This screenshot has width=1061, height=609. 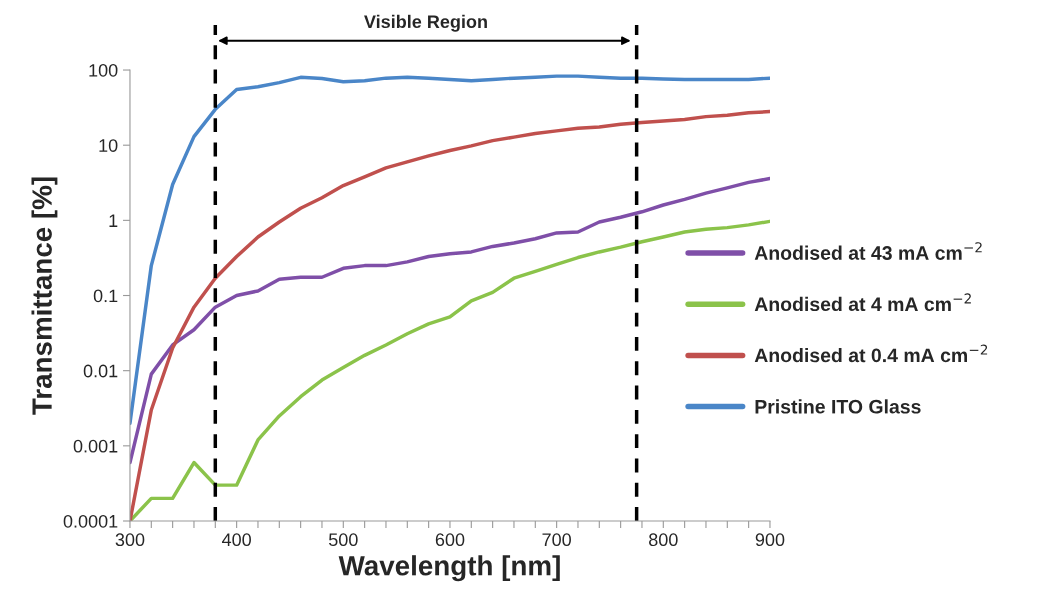 What do you see at coordinates (449, 568) in the screenshot?
I see `x-axis-title: Wavelength [nm]` at bounding box center [449, 568].